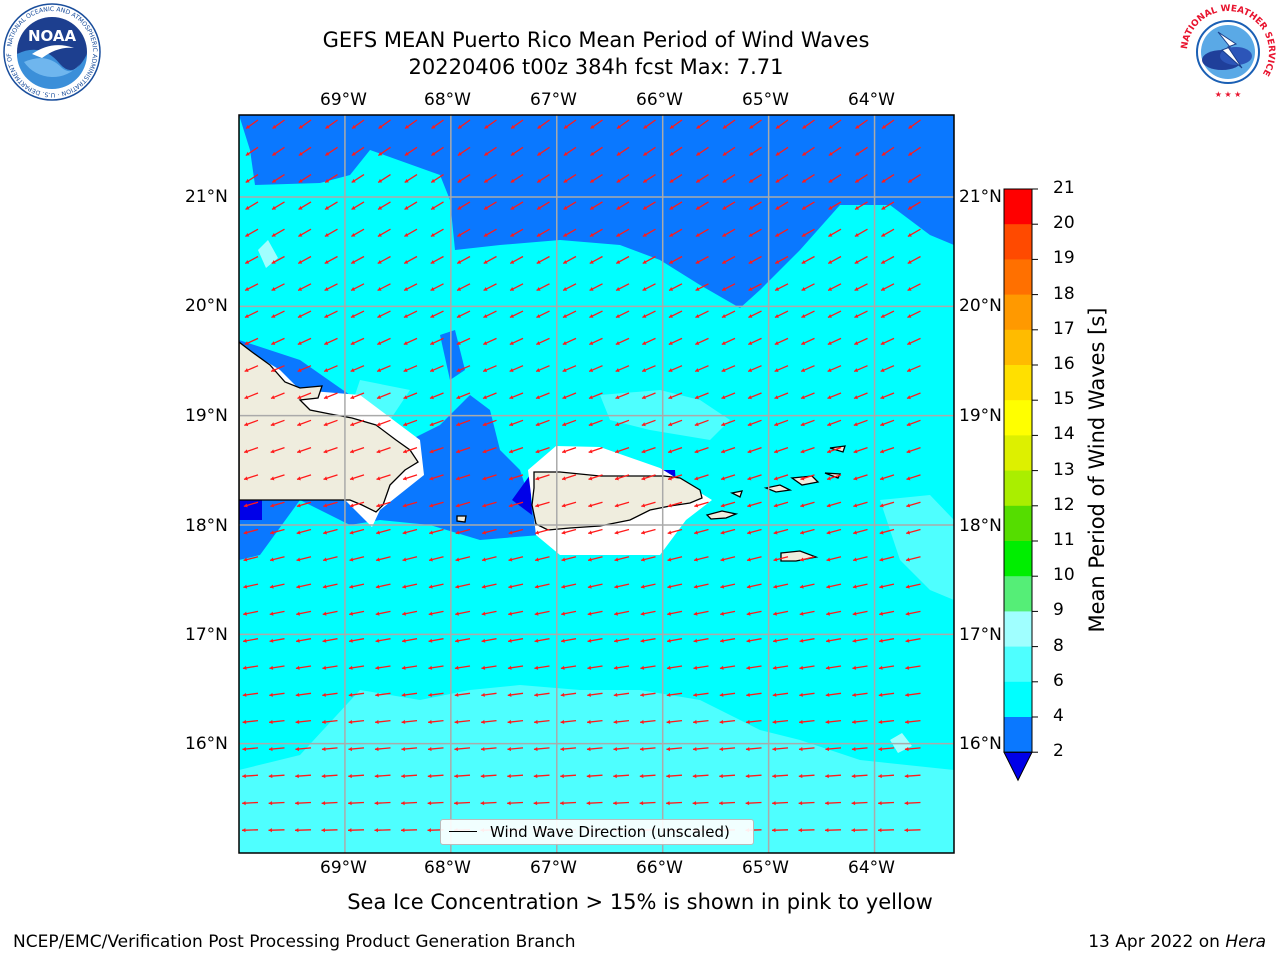 The height and width of the screenshot is (960, 1280). What do you see at coordinates (597, 832) in the screenshot?
I see `map-legend: Wind Wave Direction (unscaled)` at bounding box center [597, 832].